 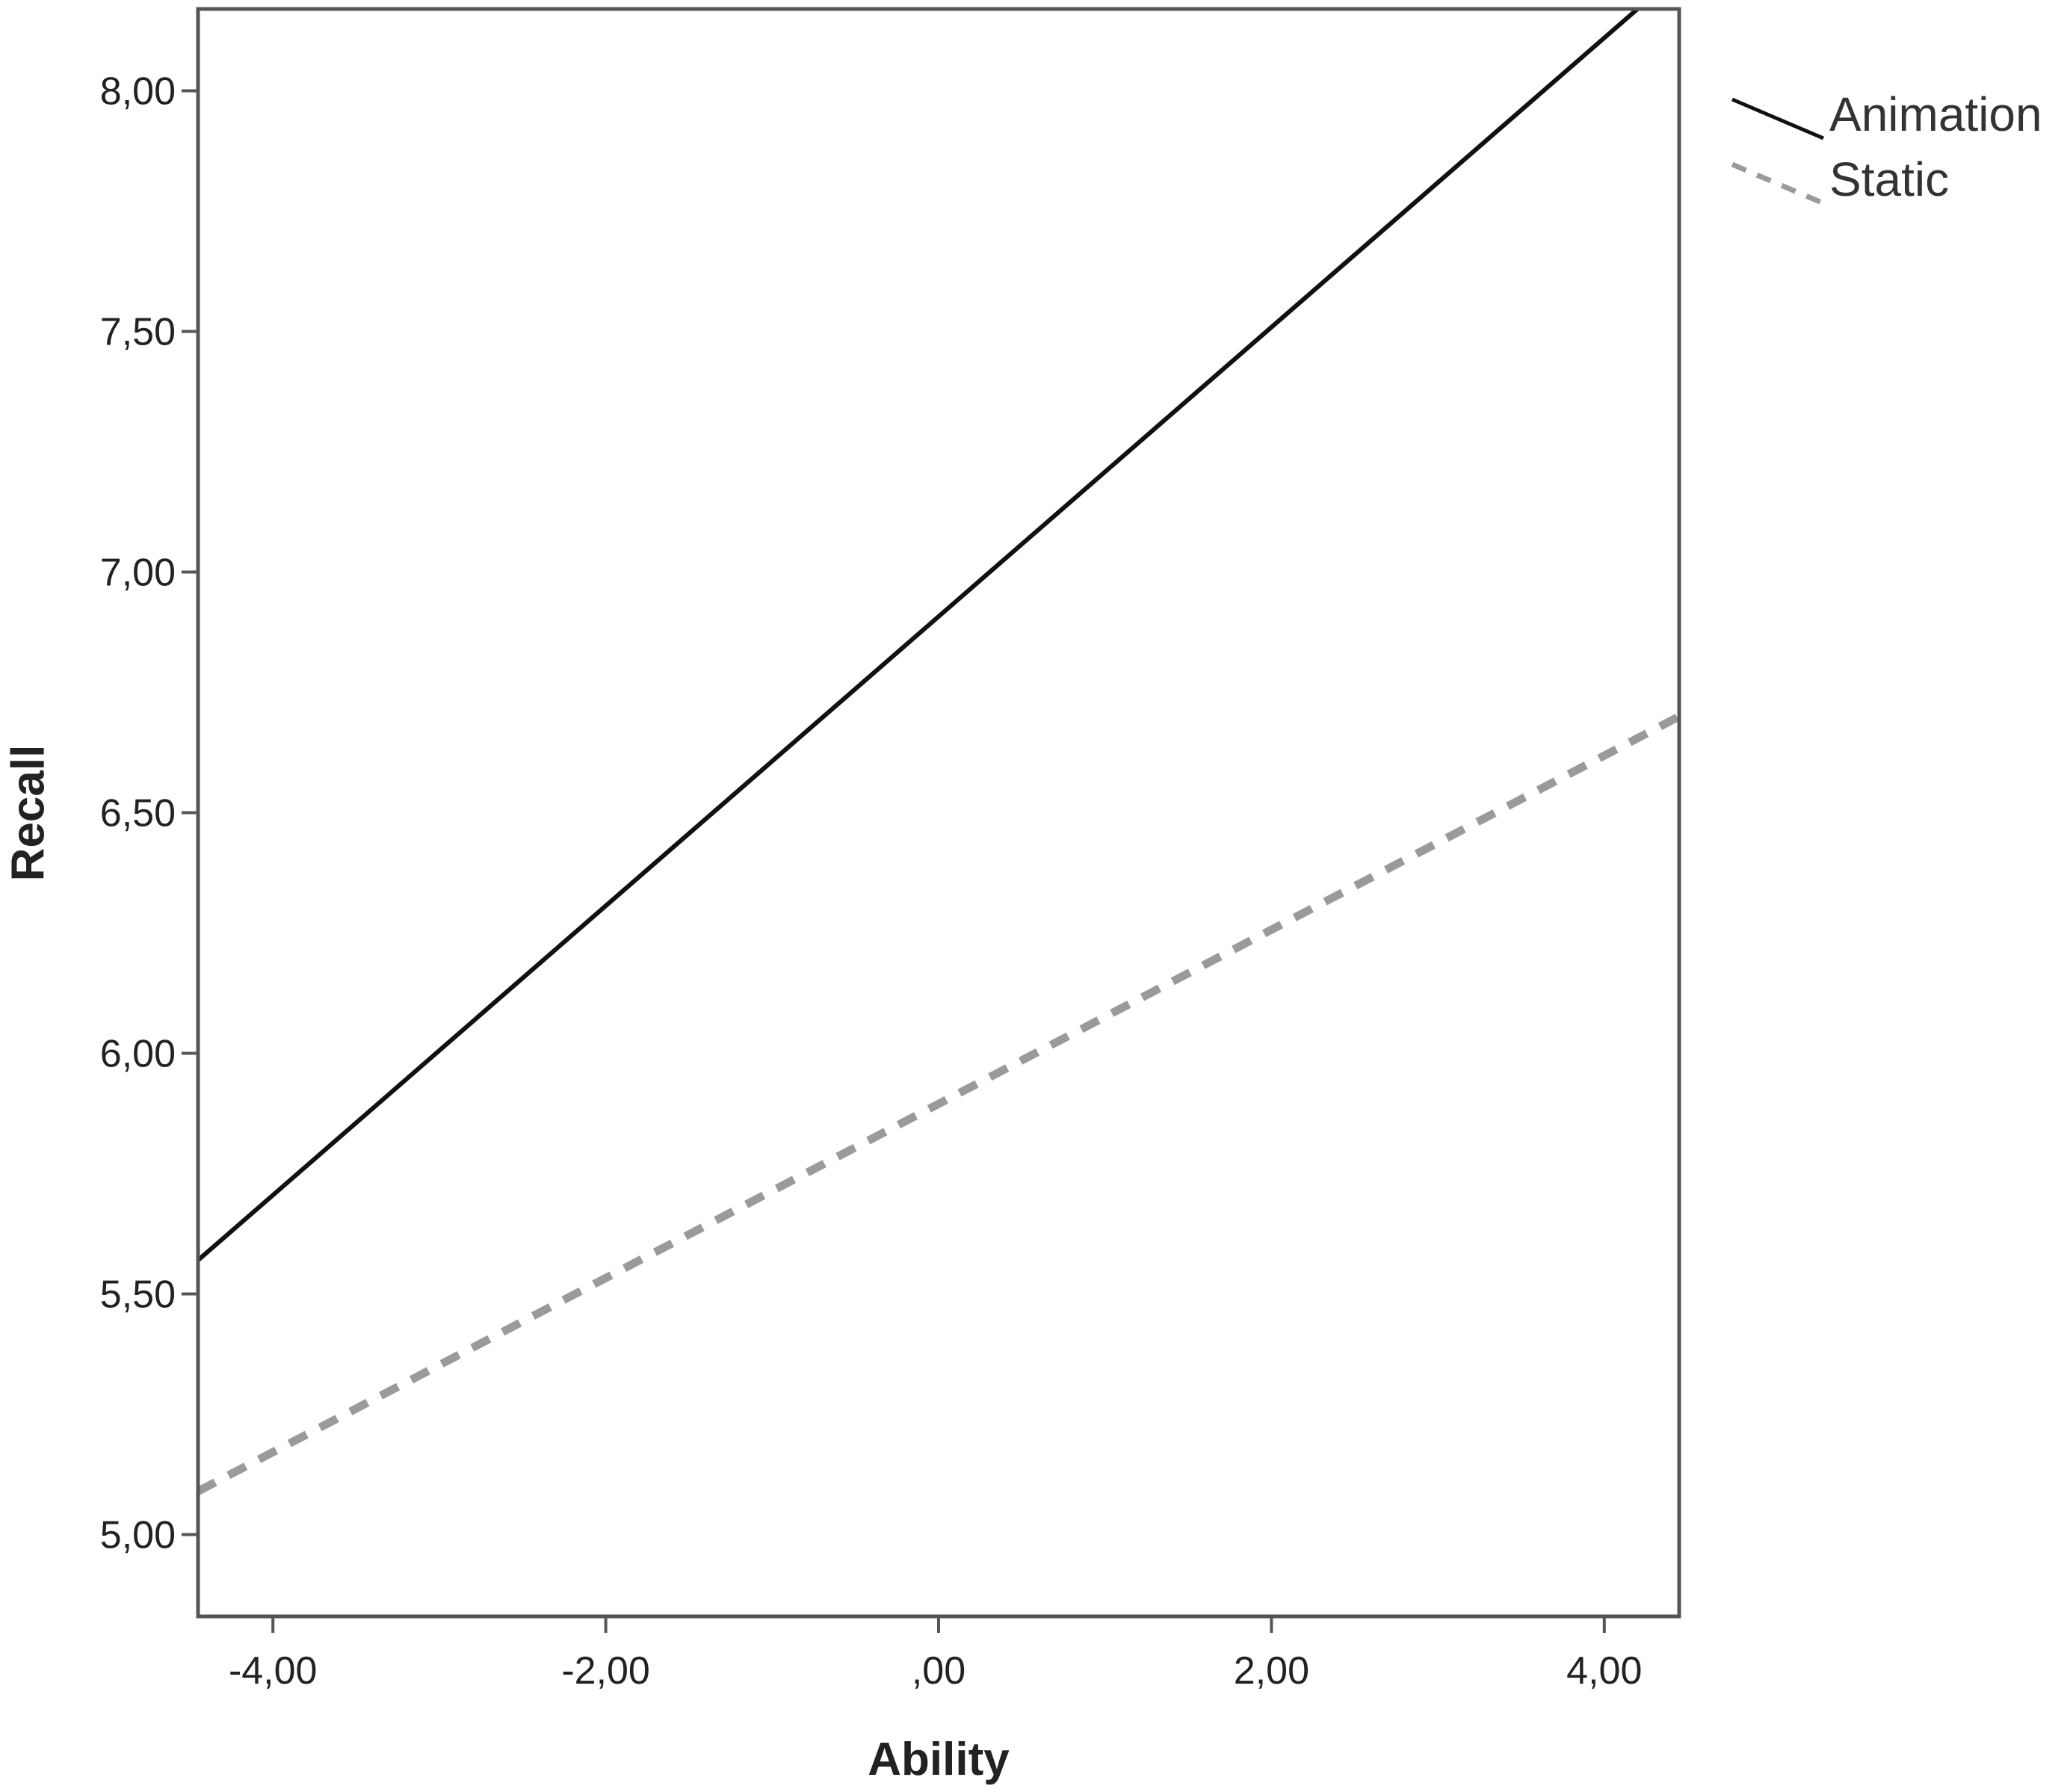 What do you see at coordinates (939, 1671) in the screenshot?
I see `x-tick-label: ,00` at bounding box center [939, 1671].